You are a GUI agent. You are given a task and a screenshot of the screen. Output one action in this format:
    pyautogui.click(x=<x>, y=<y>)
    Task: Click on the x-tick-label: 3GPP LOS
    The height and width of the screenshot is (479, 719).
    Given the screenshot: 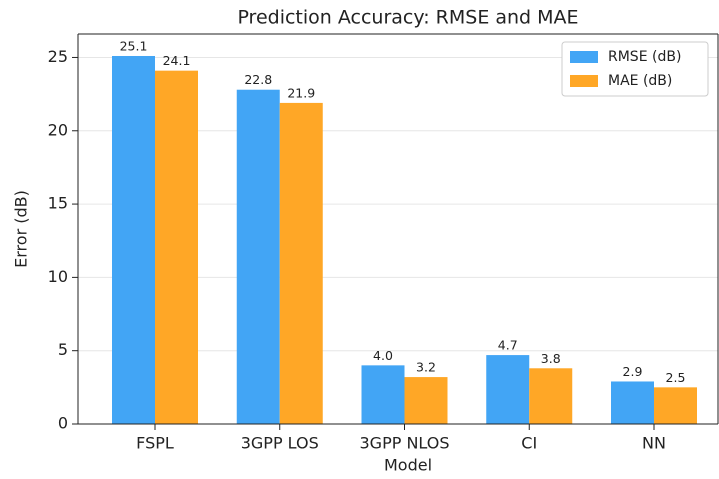 What is the action you would take?
    pyautogui.click(x=280, y=443)
    